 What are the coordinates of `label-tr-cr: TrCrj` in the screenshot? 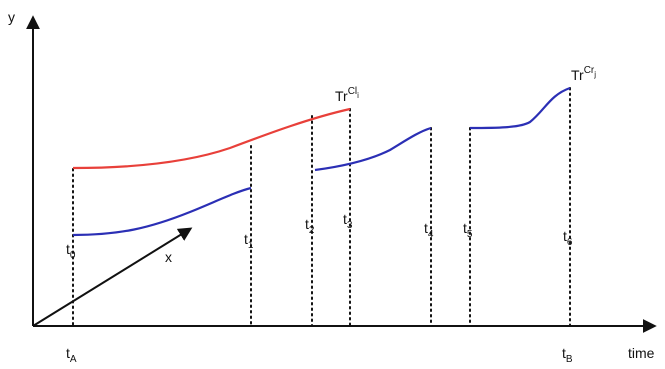 It's located at (583, 74).